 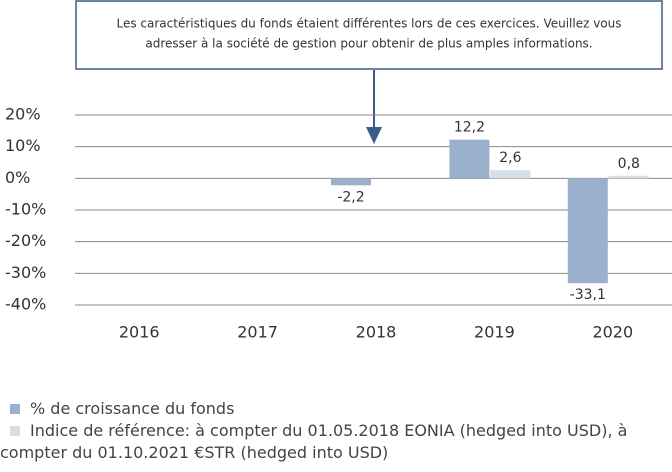 I want to click on value-label: 0,8, so click(x=629, y=164).